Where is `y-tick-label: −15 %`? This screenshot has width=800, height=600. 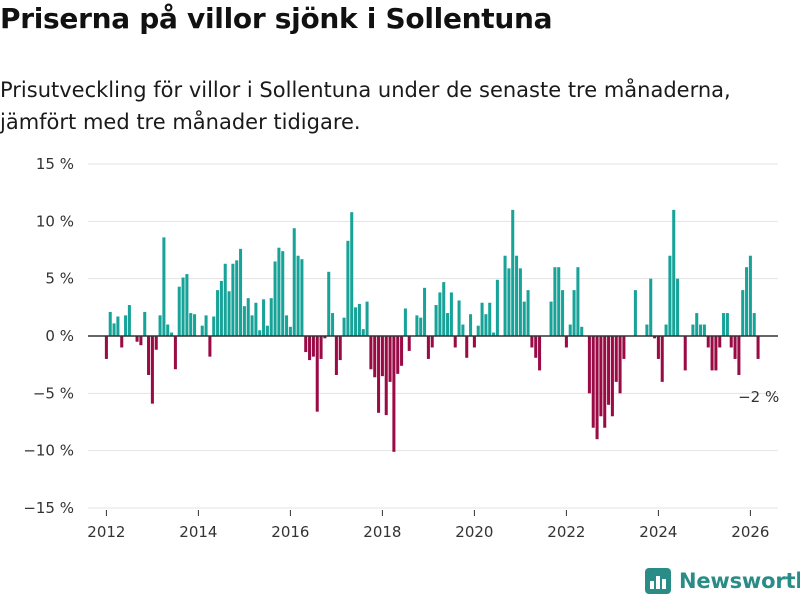 y-tick-label: −15 % is located at coordinates (48, 508).